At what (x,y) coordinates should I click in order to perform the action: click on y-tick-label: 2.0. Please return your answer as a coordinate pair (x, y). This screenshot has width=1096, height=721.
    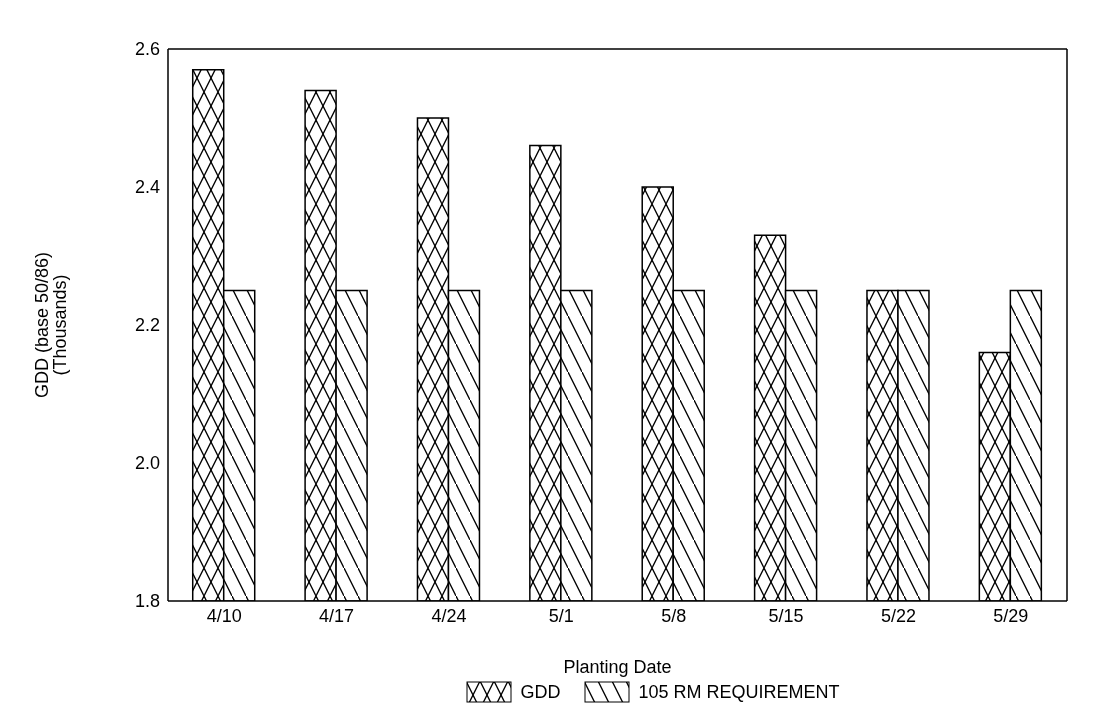
    Looking at the image, I should click on (147, 463).